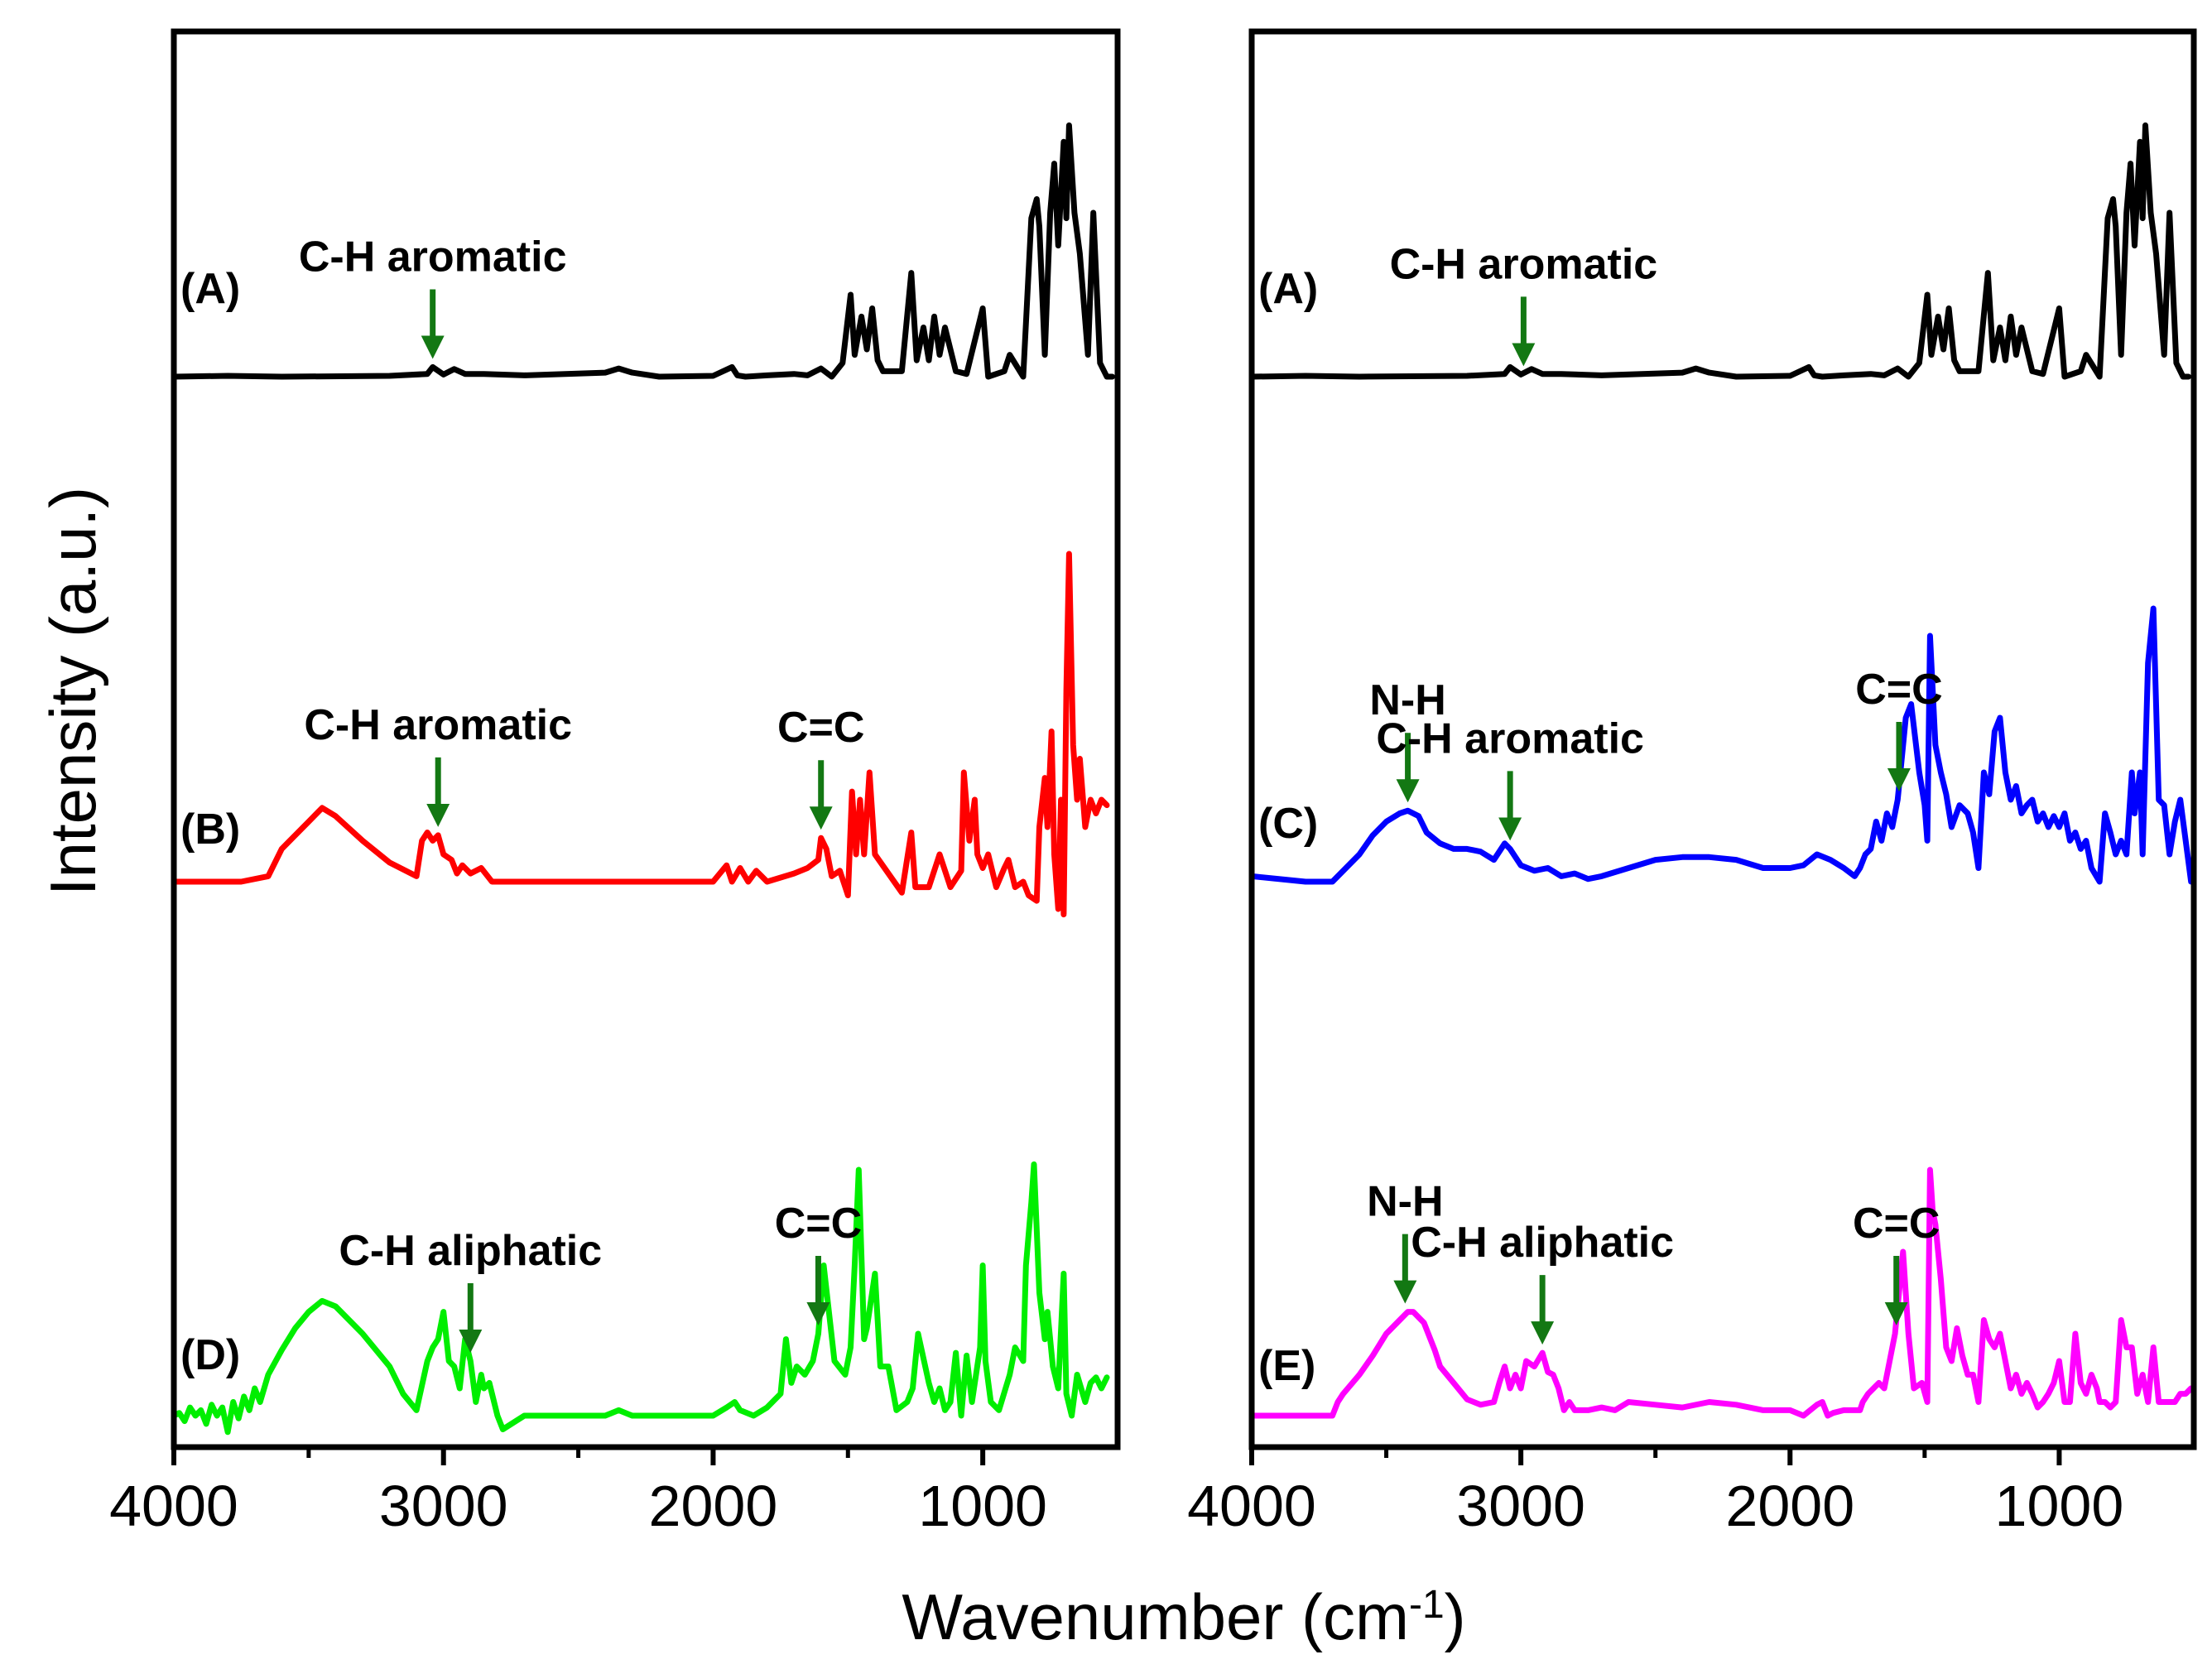  Describe the element at coordinates (1721, 745) in the screenshot. I see `spectrum-c` at that location.